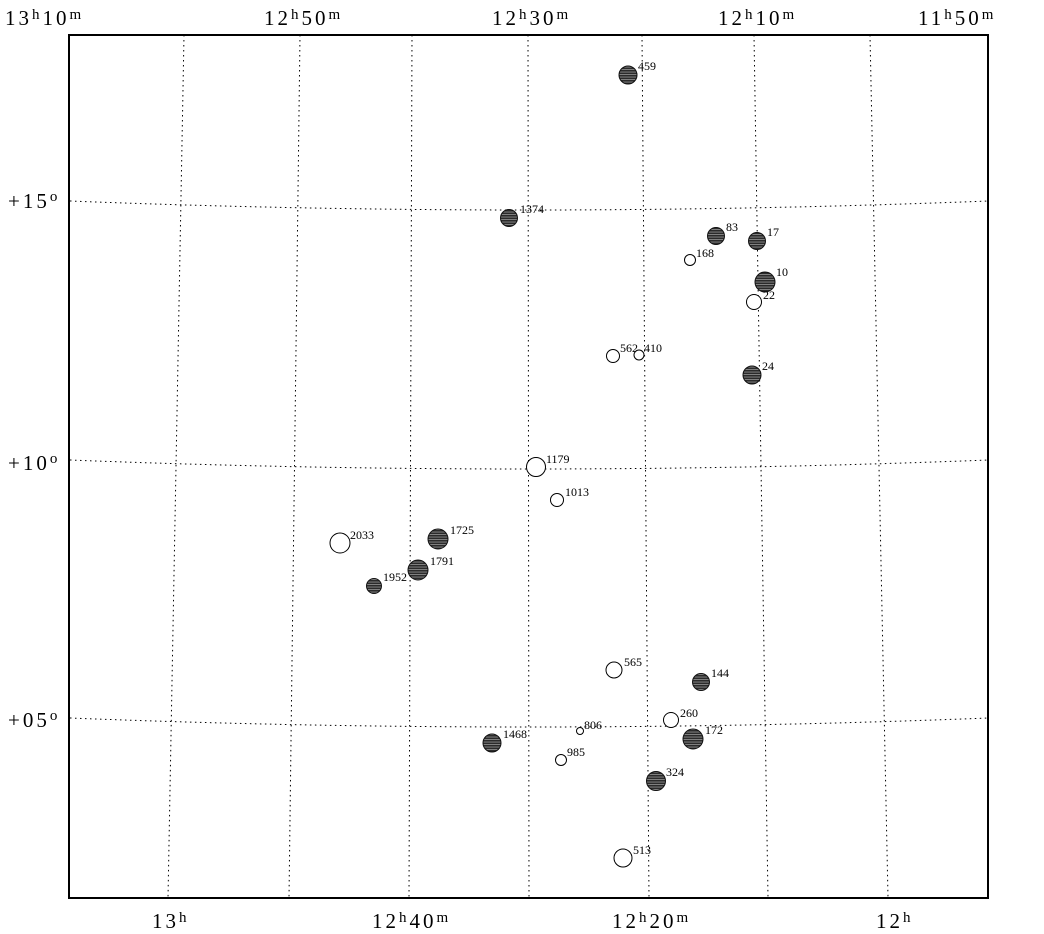 This screenshot has height=934, width=1044. What do you see at coordinates (462, 530) in the screenshot?
I see `object-label: 1725` at bounding box center [462, 530].